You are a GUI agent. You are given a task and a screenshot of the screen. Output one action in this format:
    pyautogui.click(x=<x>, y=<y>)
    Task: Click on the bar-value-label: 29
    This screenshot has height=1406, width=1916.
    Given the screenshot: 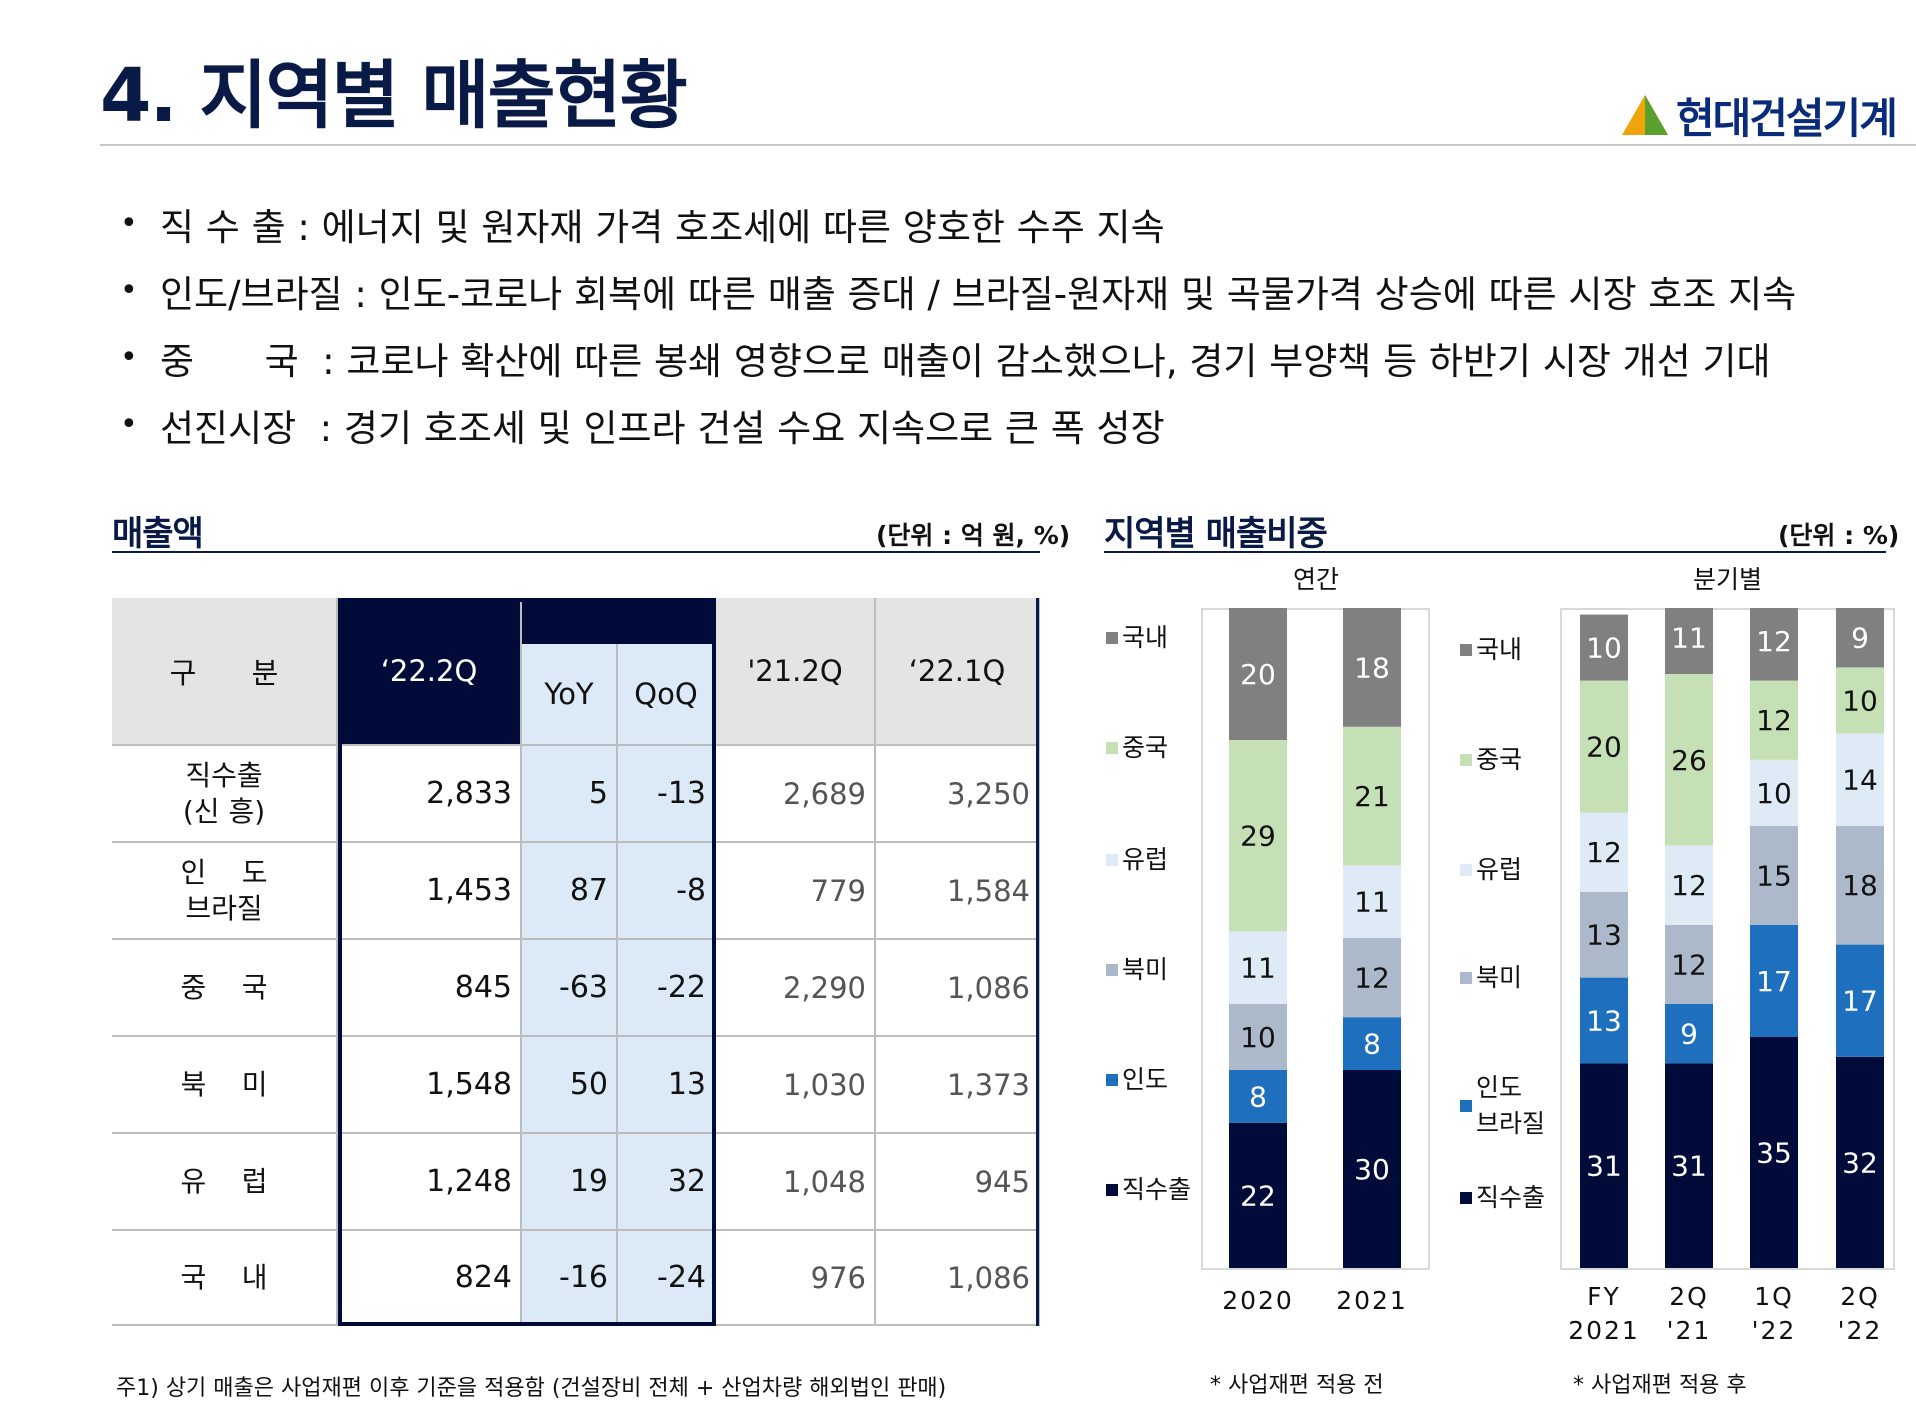 What is the action you would take?
    pyautogui.click(x=1258, y=836)
    